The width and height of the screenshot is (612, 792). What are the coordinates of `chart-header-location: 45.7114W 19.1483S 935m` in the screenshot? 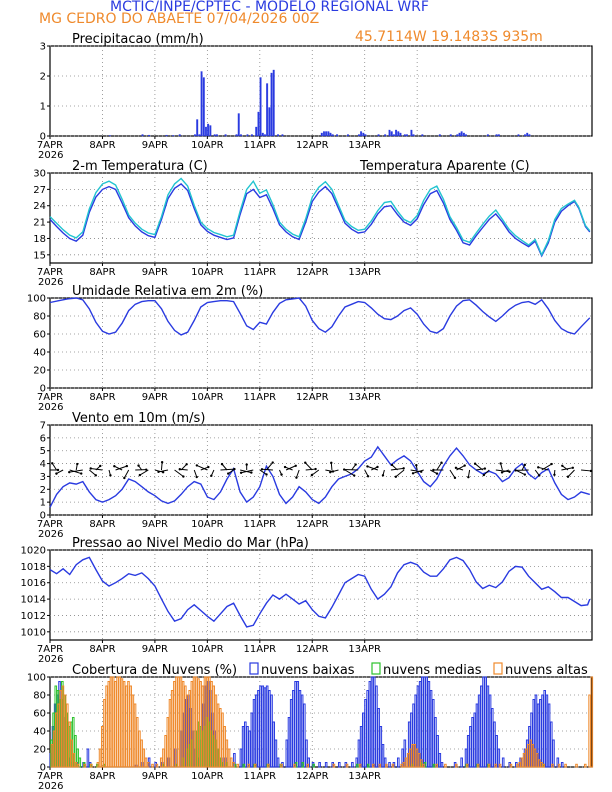 It's located at (449, 37).